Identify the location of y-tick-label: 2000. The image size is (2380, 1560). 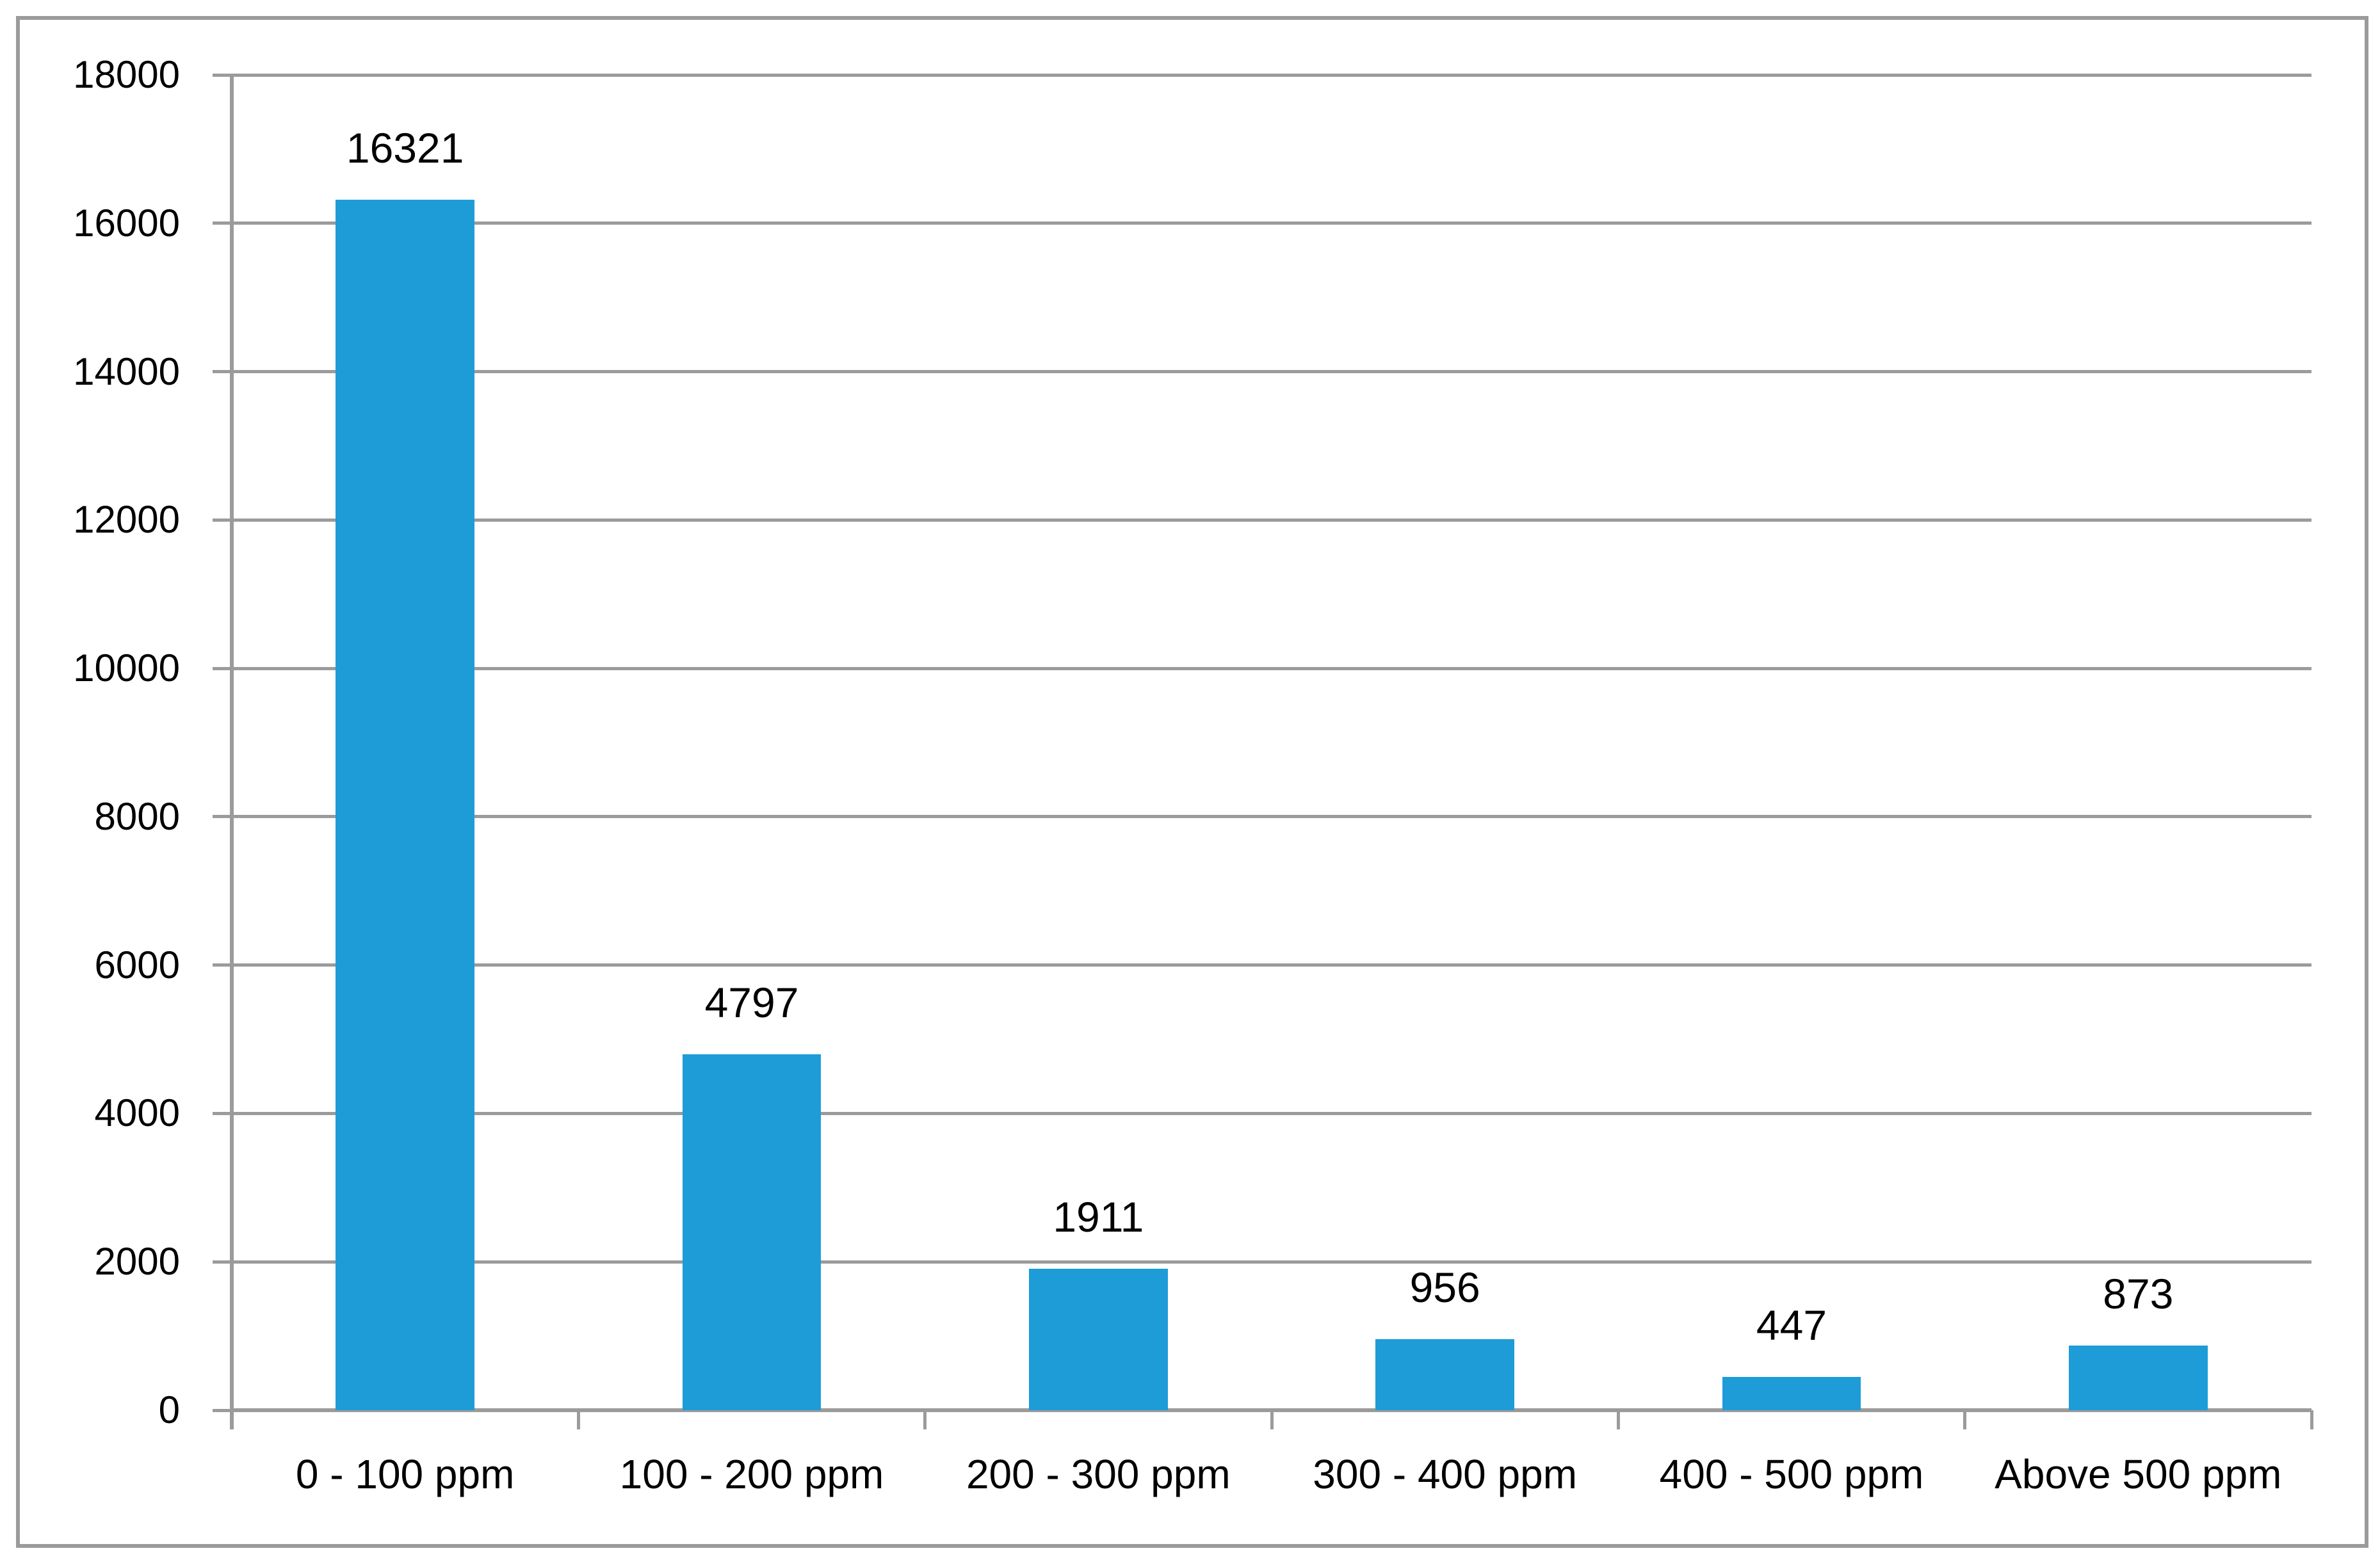
(137, 1261).